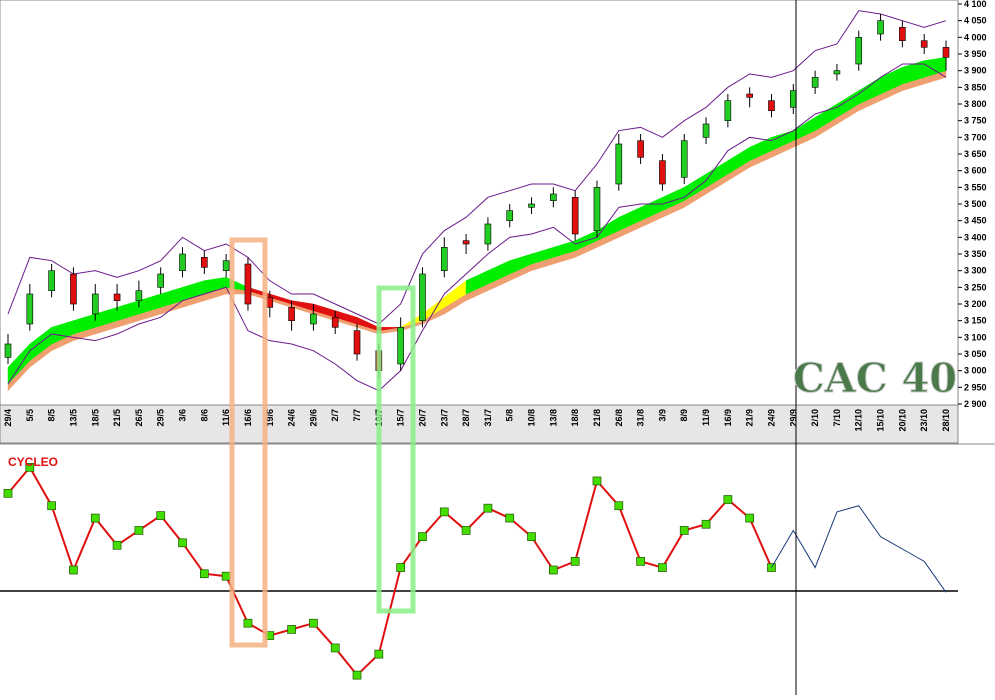  Describe the element at coordinates (396, 449) in the screenshot. I see `highlight-box` at that location.